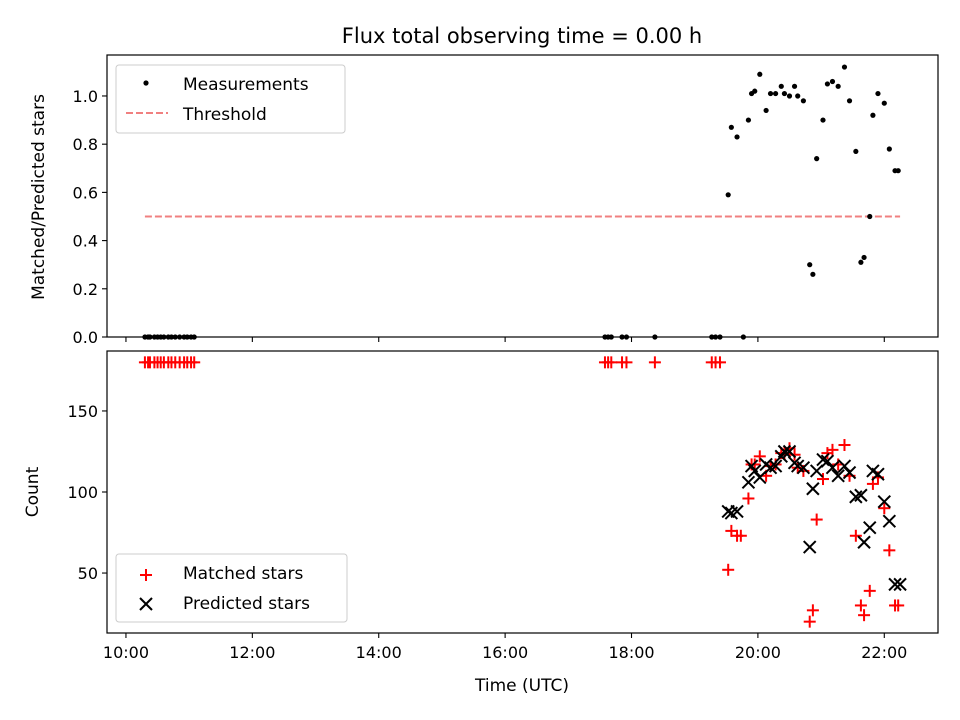  Describe the element at coordinates (252, 652) in the screenshot. I see `x-tick-label: 12:00` at that location.